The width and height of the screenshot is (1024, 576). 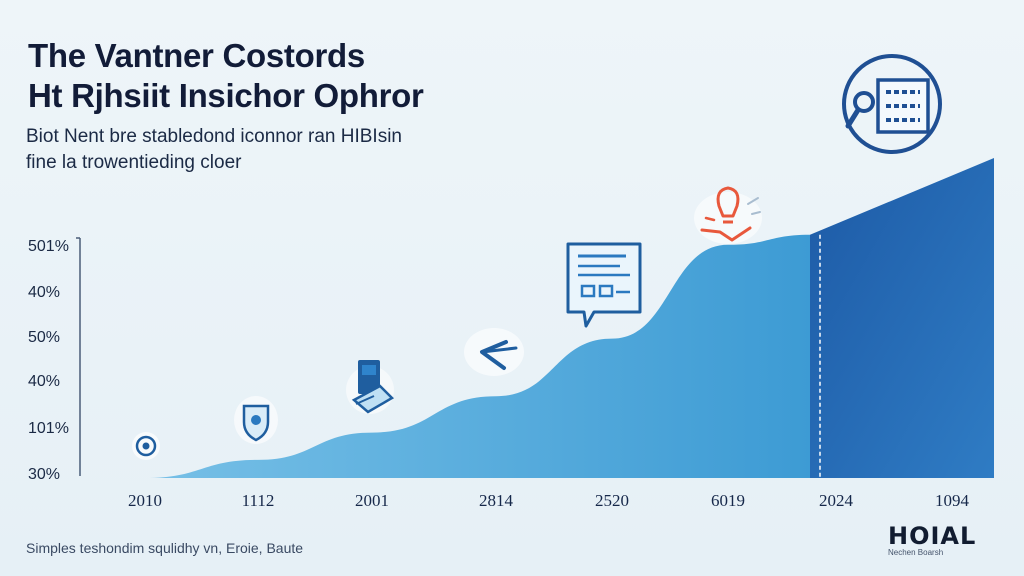 I want to click on chart-title-line: The Vantner Costords, so click(x=196, y=55).